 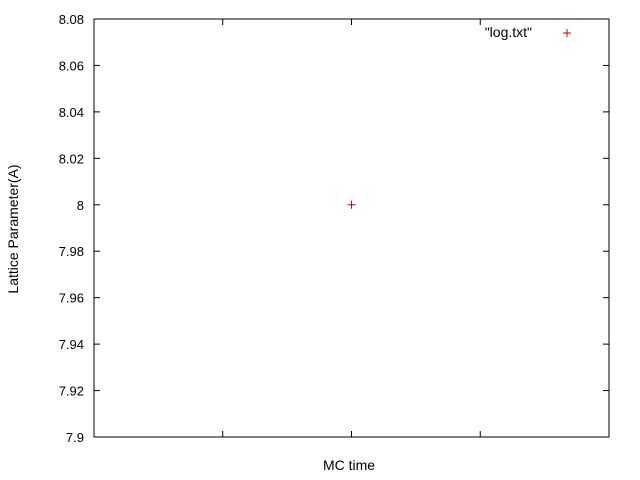 What do you see at coordinates (13, 228) in the screenshot?
I see `y-axis-label: Lattice Parameter(A)` at bounding box center [13, 228].